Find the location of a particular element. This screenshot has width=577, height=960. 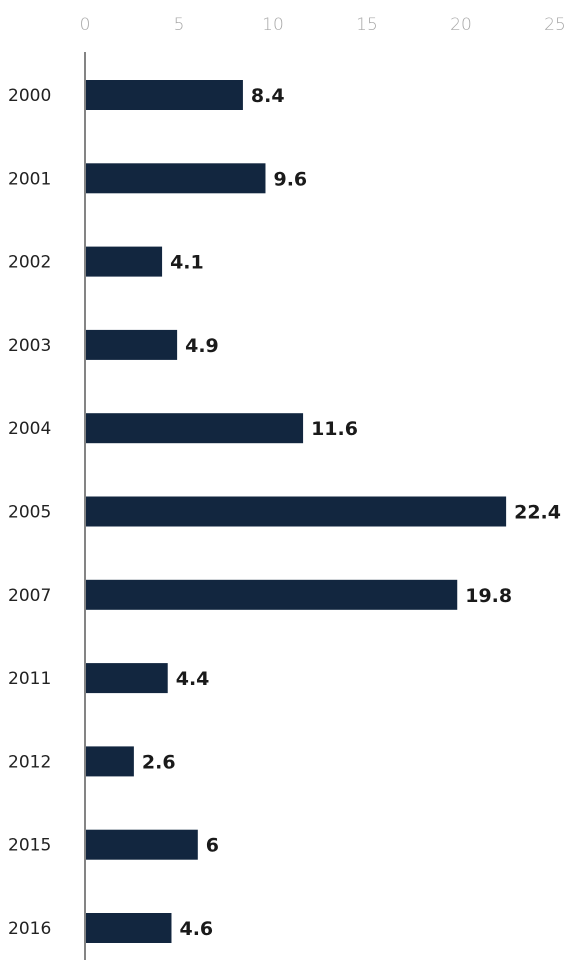

value-label: 11.6 is located at coordinates (334, 429).